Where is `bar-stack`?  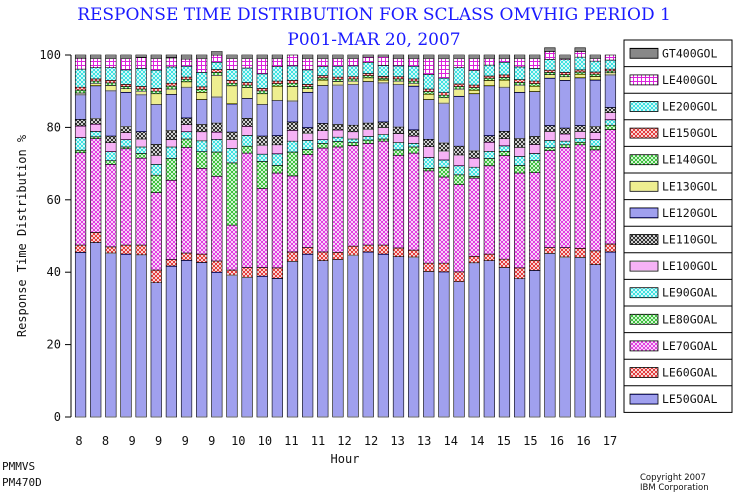
bar-stack is located at coordinates (338, 236).